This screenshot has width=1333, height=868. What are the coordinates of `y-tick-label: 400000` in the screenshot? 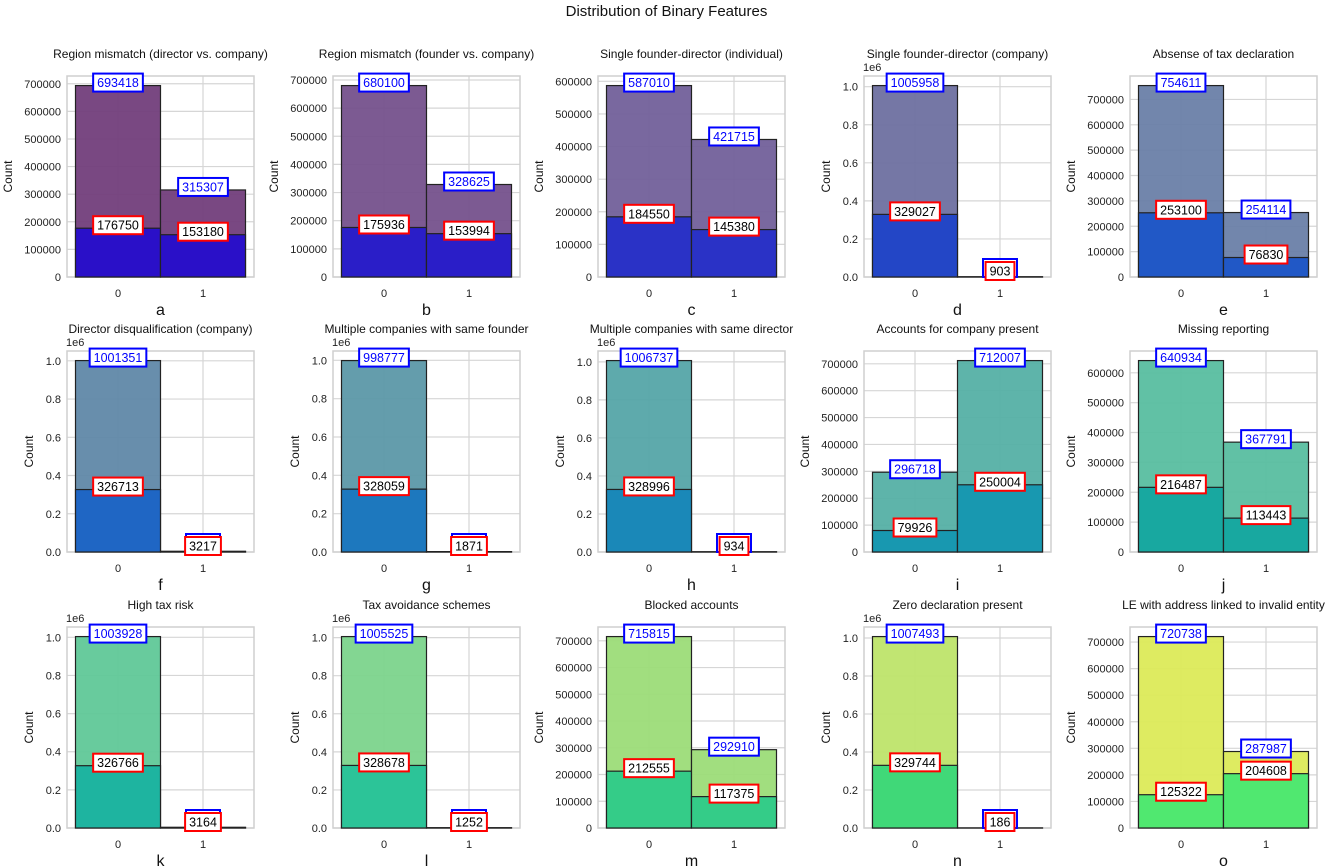 It's located at (42, 168).